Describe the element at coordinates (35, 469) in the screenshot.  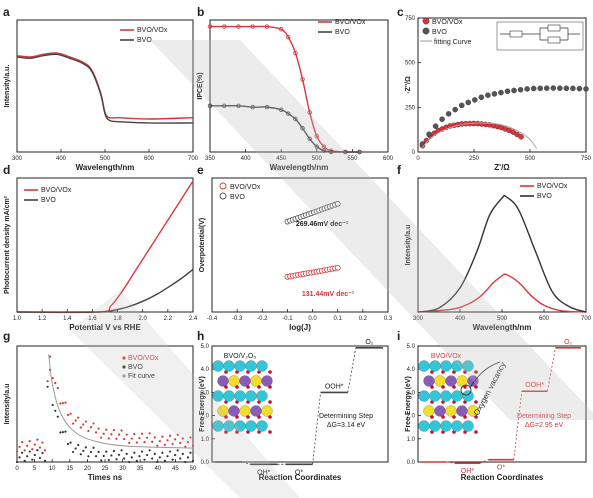
I see `x-tick-label-g: 5` at that location.